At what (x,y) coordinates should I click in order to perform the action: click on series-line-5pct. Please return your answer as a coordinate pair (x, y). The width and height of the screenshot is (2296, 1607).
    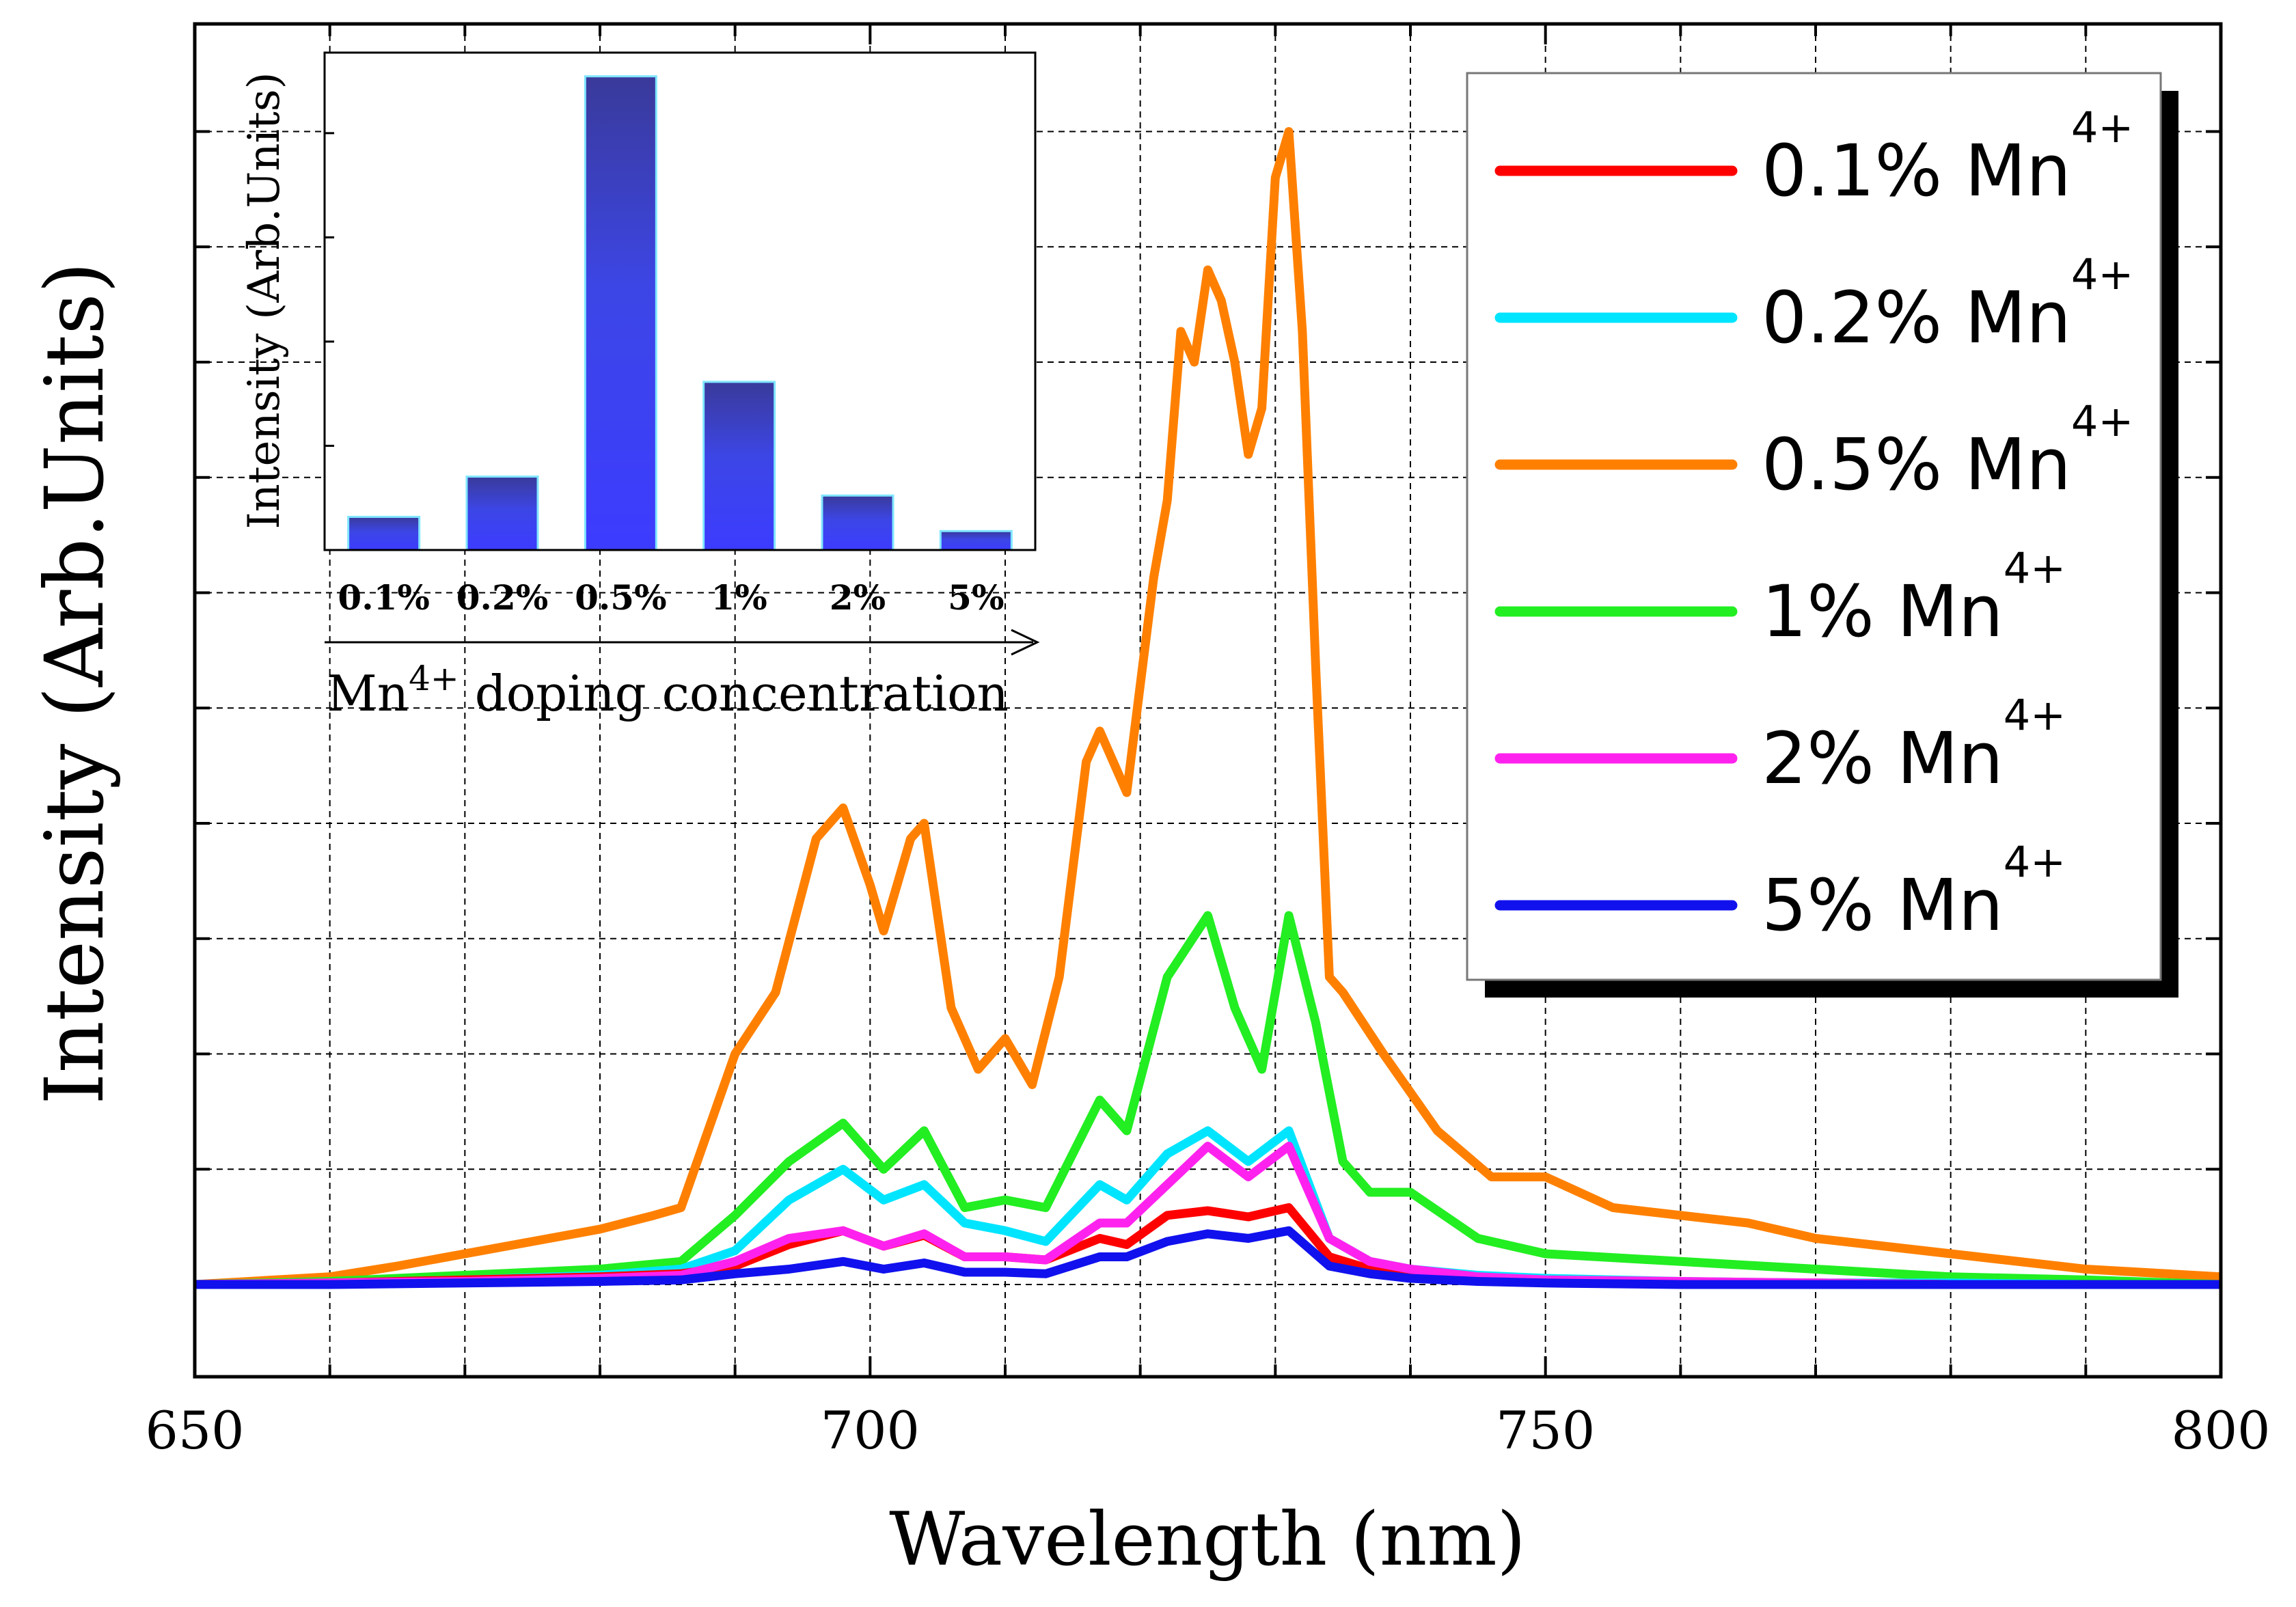
    Looking at the image, I should click on (1208, 1257).